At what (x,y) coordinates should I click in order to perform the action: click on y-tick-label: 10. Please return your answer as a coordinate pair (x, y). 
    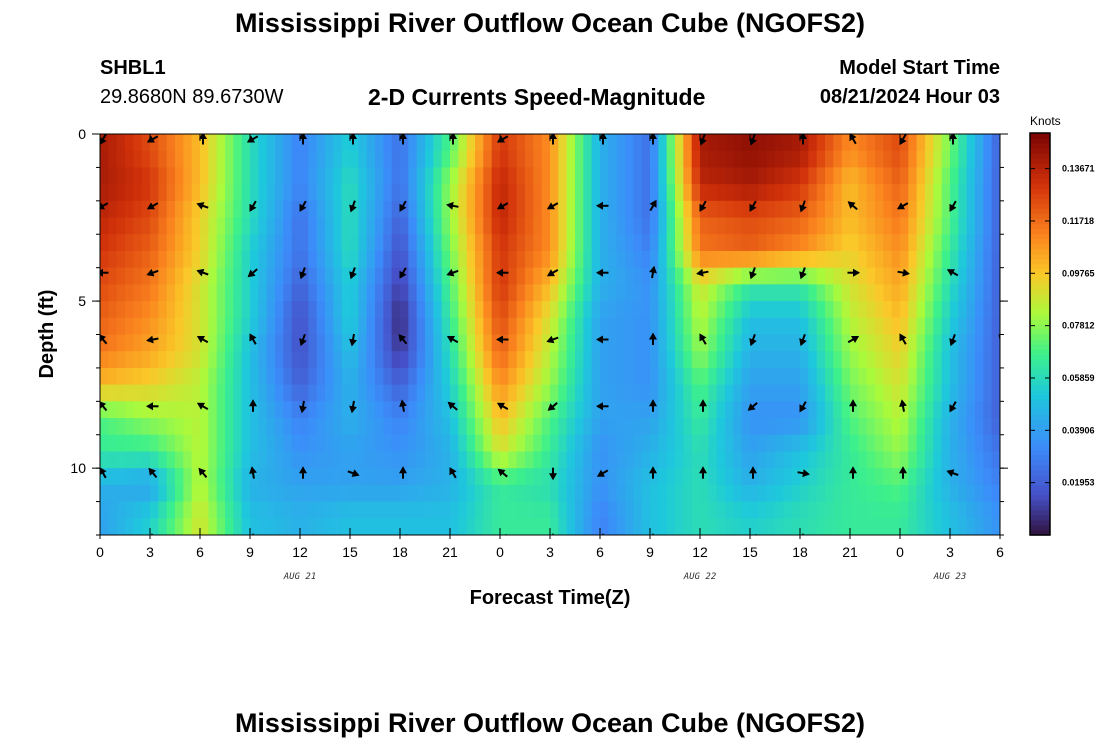
    Looking at the image, I should click on (78, 468).